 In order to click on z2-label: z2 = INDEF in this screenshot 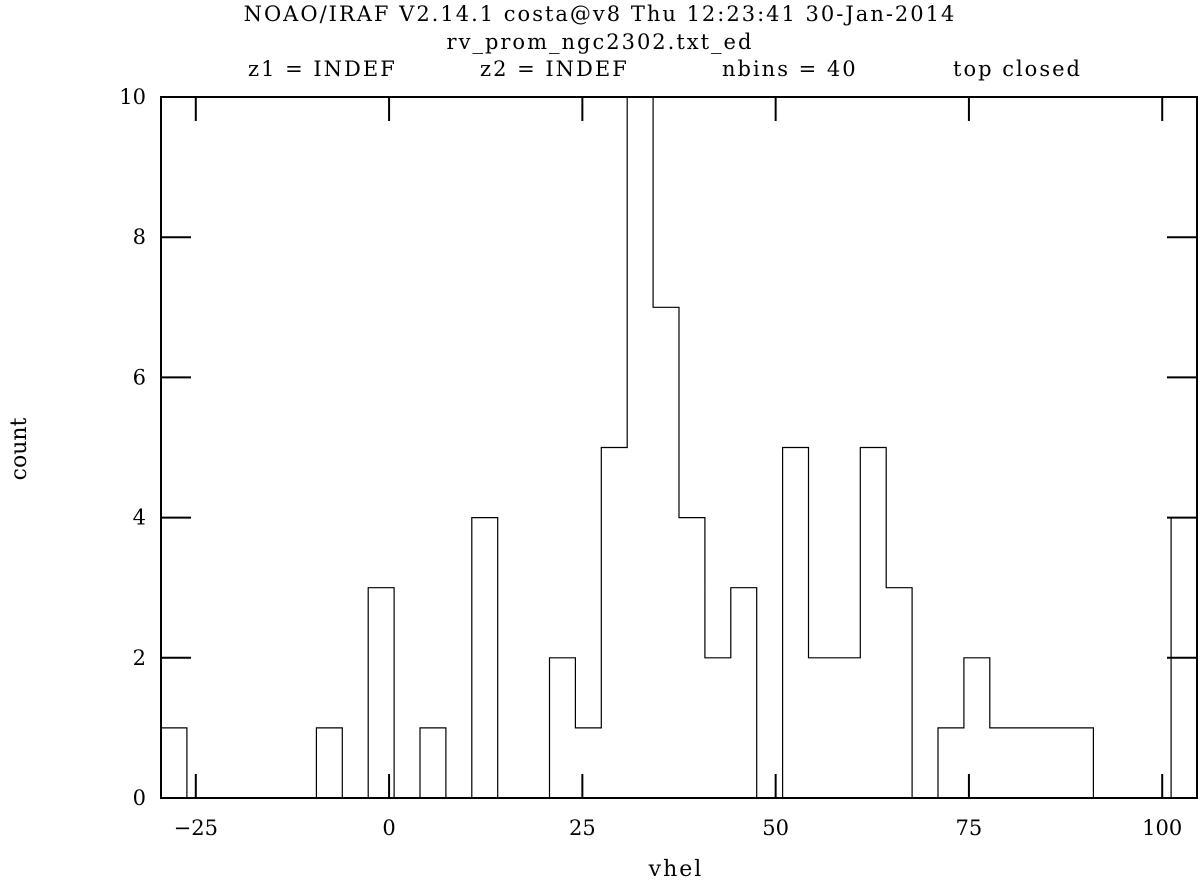, I will do `click(554, 69)`.